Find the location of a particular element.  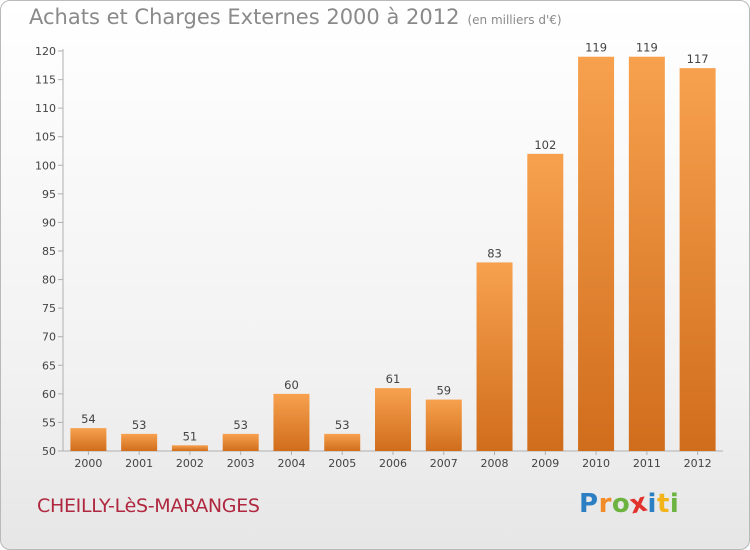

logo-letter: o is located at coordinates (621, 504).